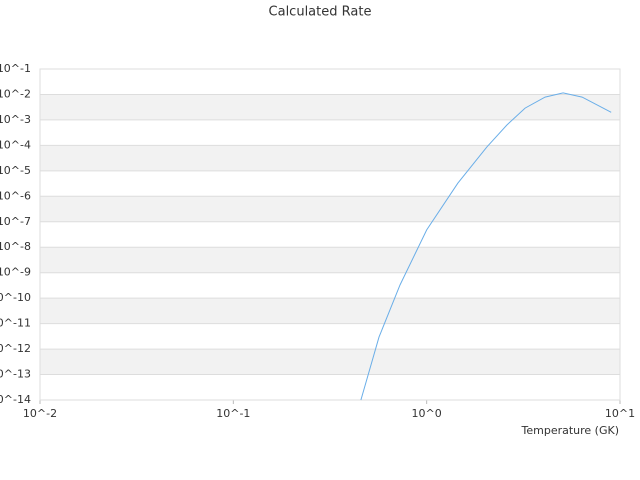 The width and height of the screenshot is (640, 480). What do you see at coordinates (15, 119) in the screenshot?
I see `y-tick-label: 10^-3` at bounding box center [15, 119].